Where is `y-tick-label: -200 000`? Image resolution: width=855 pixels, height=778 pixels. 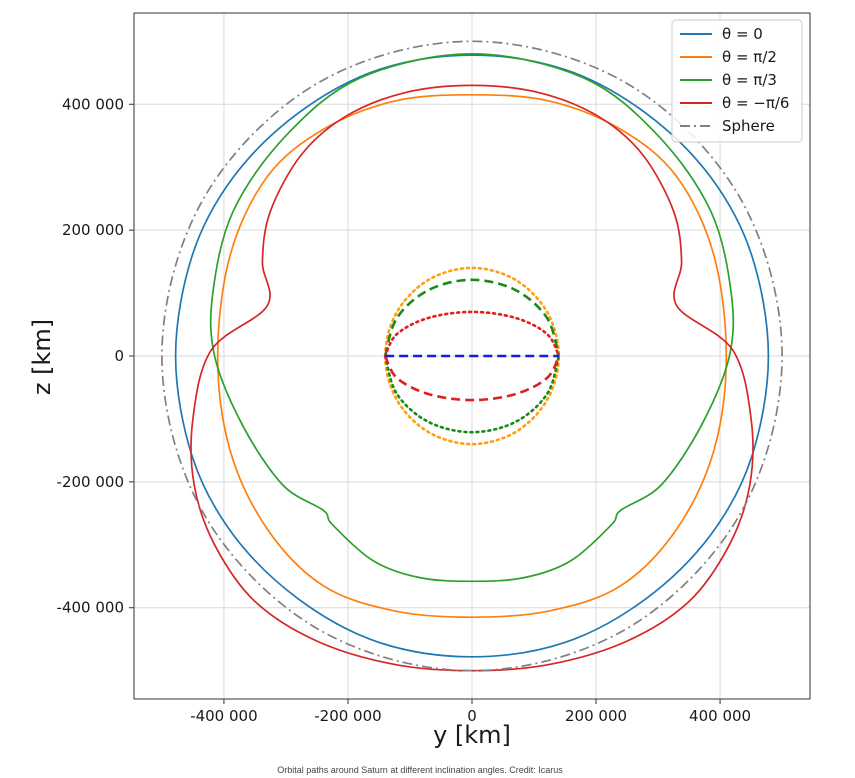 y-tick-label: -200 000 is located at coordinates (90, 482).